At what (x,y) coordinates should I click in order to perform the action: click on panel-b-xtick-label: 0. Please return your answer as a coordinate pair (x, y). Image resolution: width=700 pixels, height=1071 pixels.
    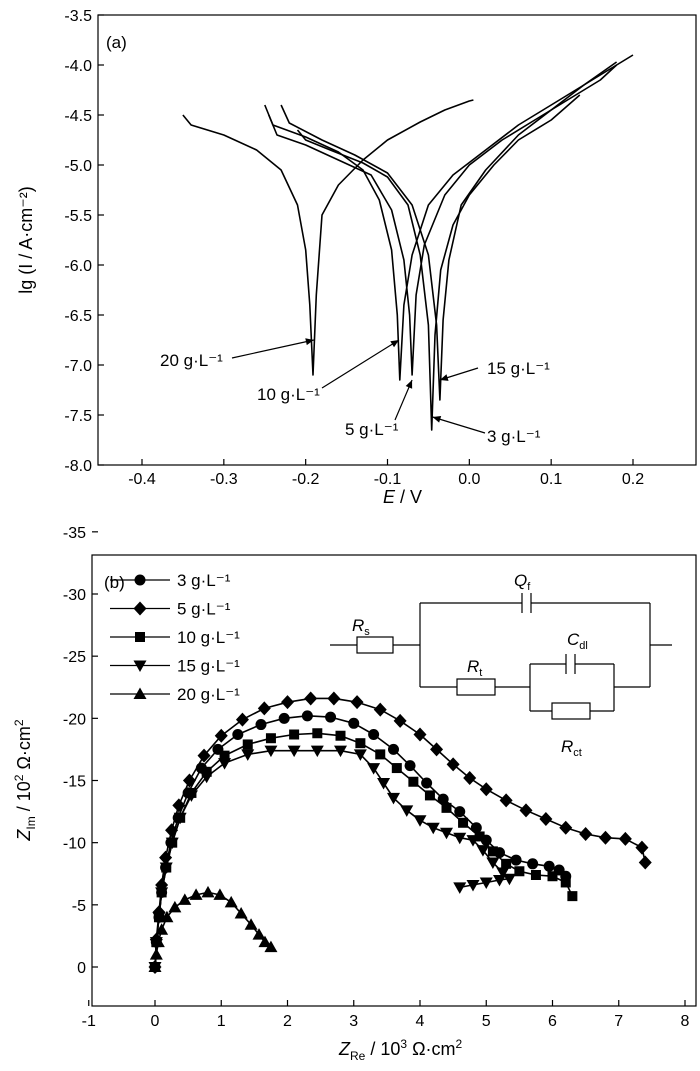
    Looking at the image, I should click on (155, 1021).